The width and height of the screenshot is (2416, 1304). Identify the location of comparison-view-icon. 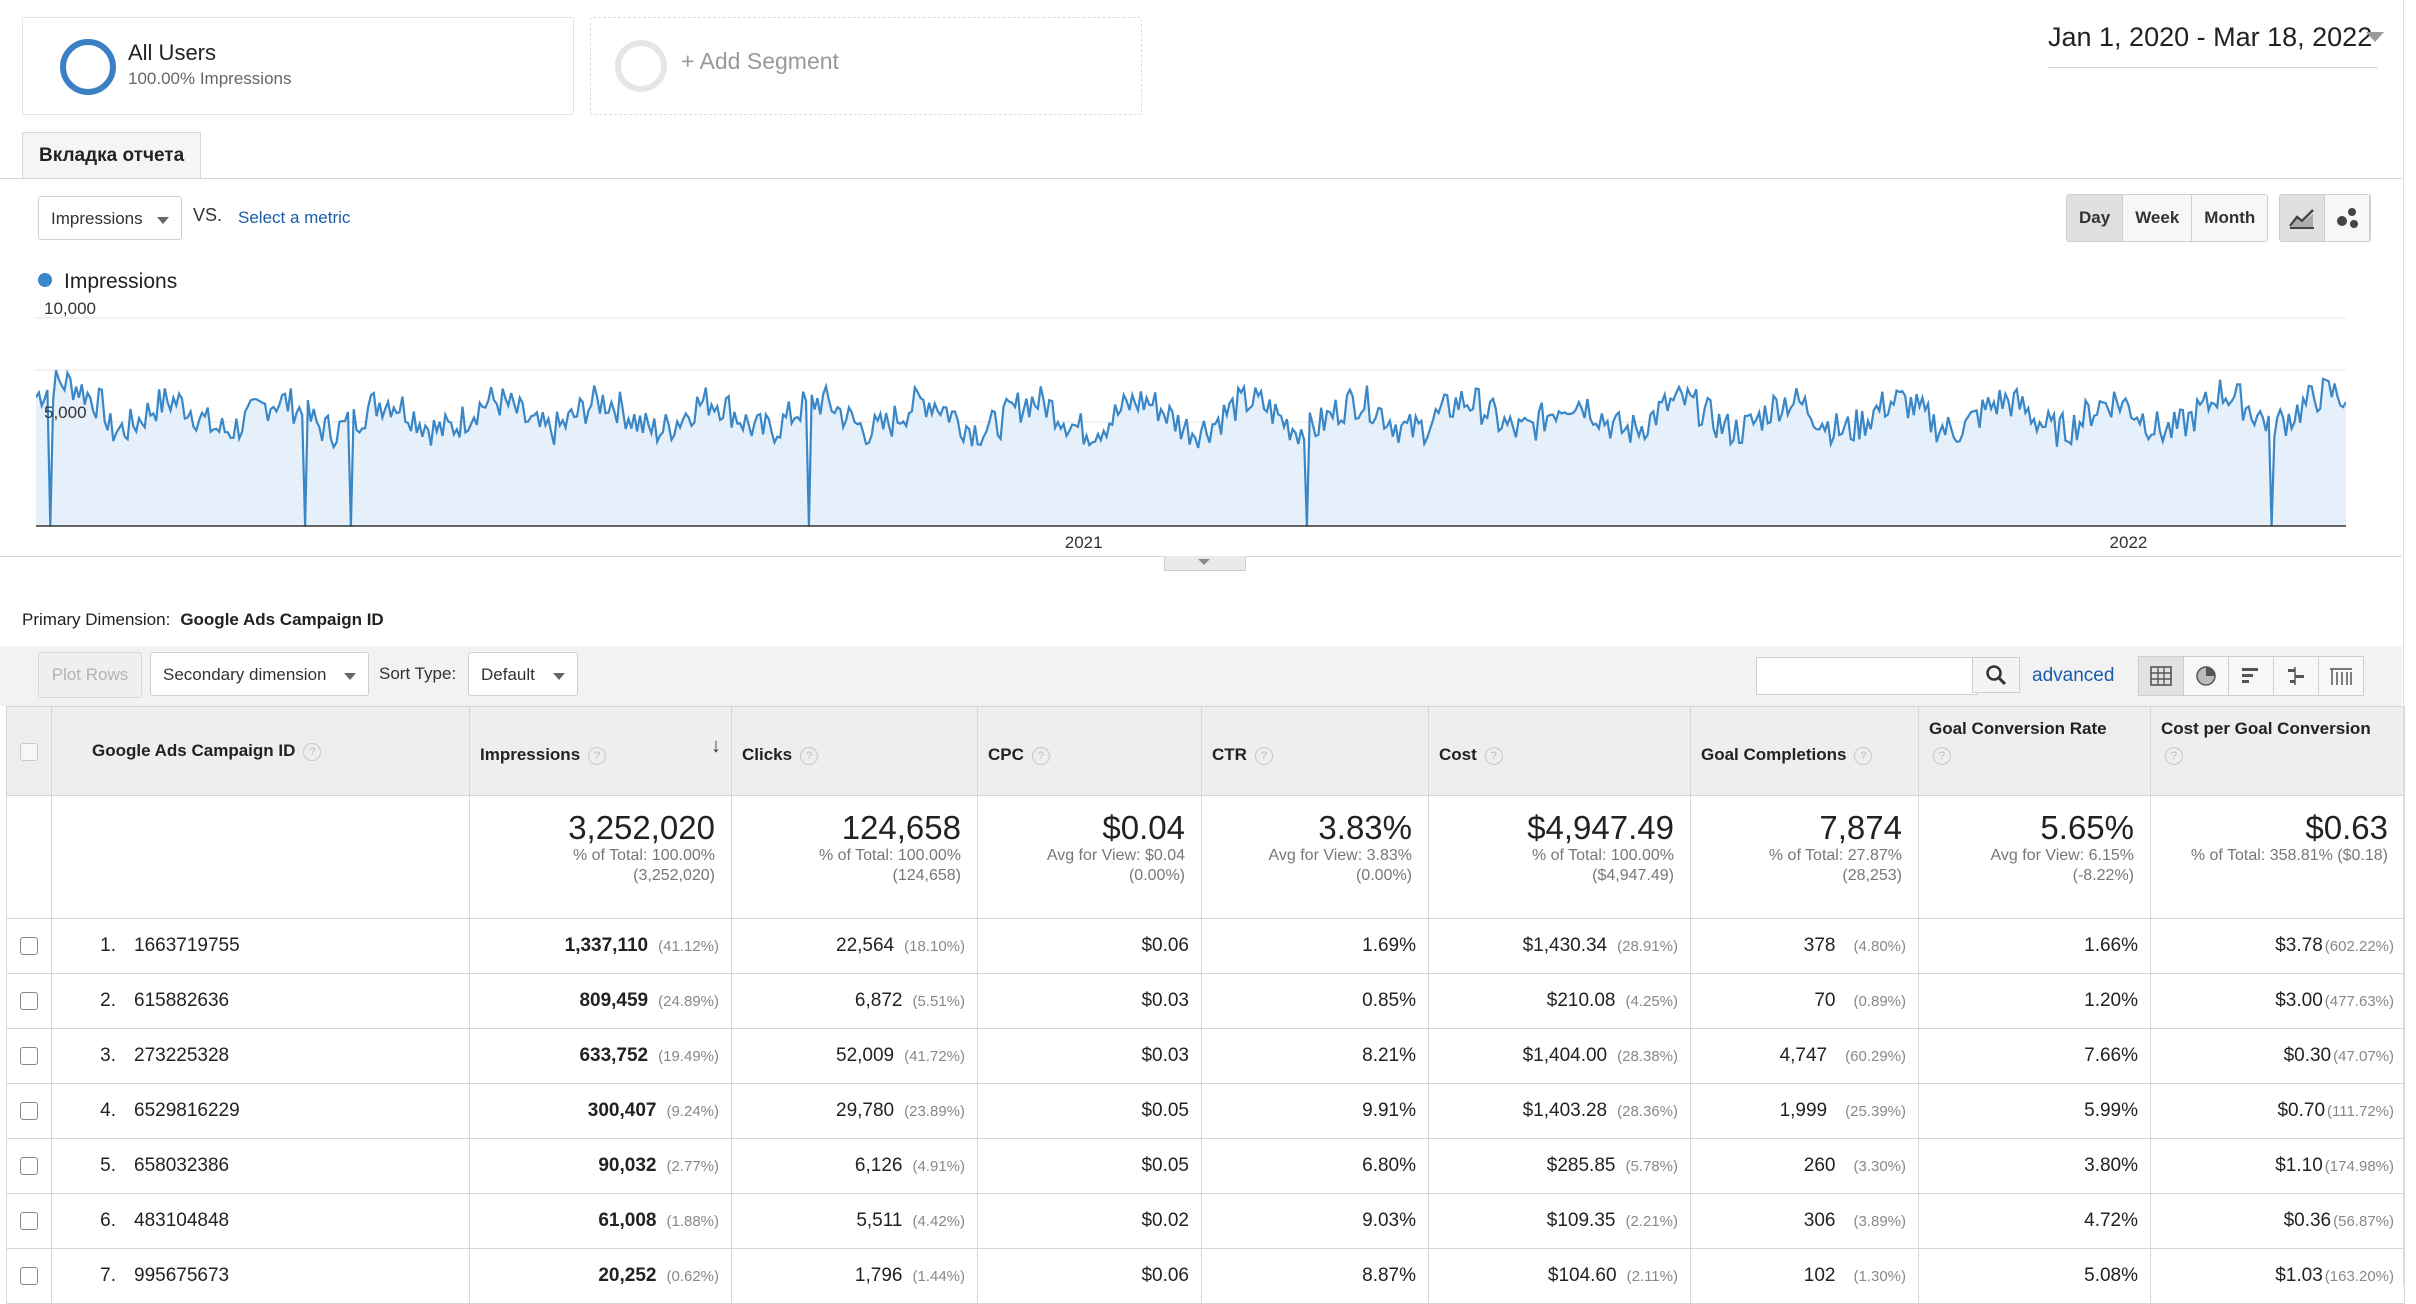
(2296, 676).